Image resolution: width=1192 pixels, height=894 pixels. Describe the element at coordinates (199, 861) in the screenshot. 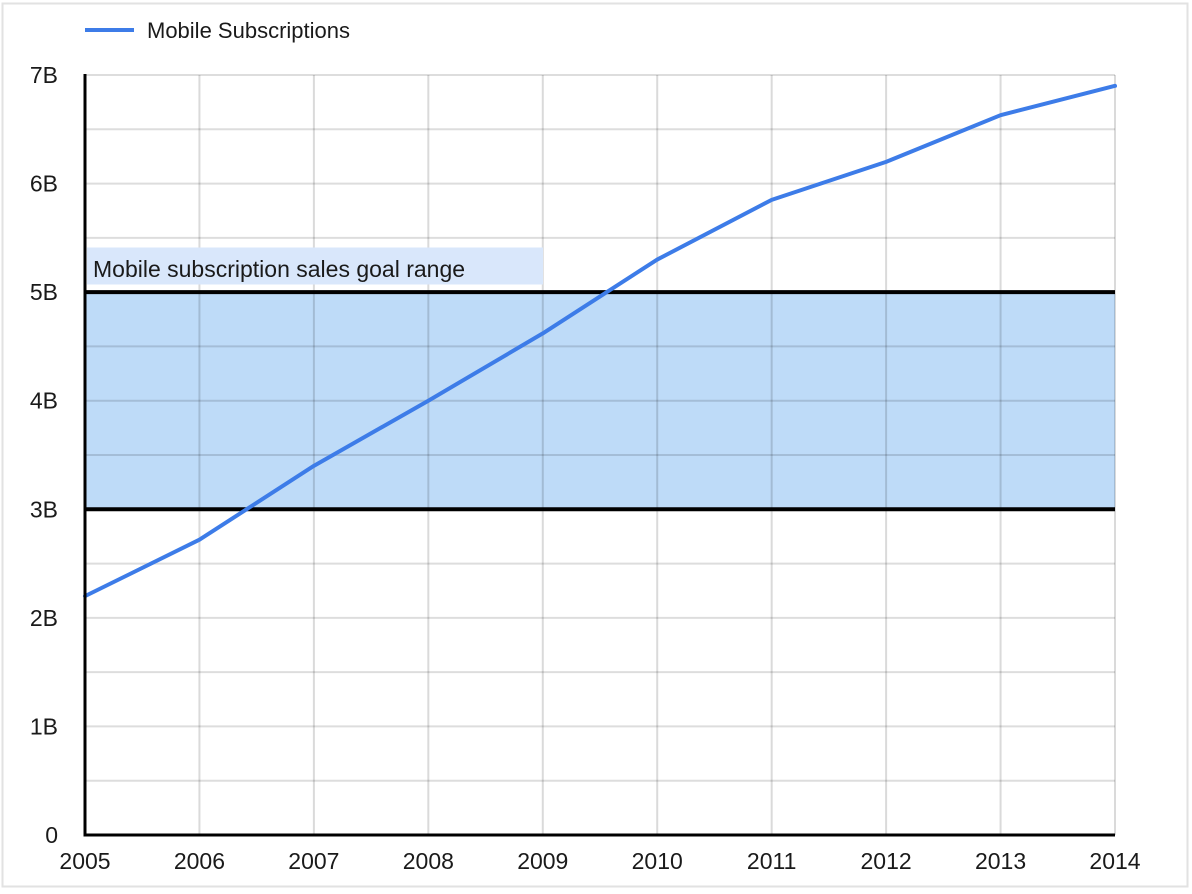

I see `x-tick-label: 2006` at that location.